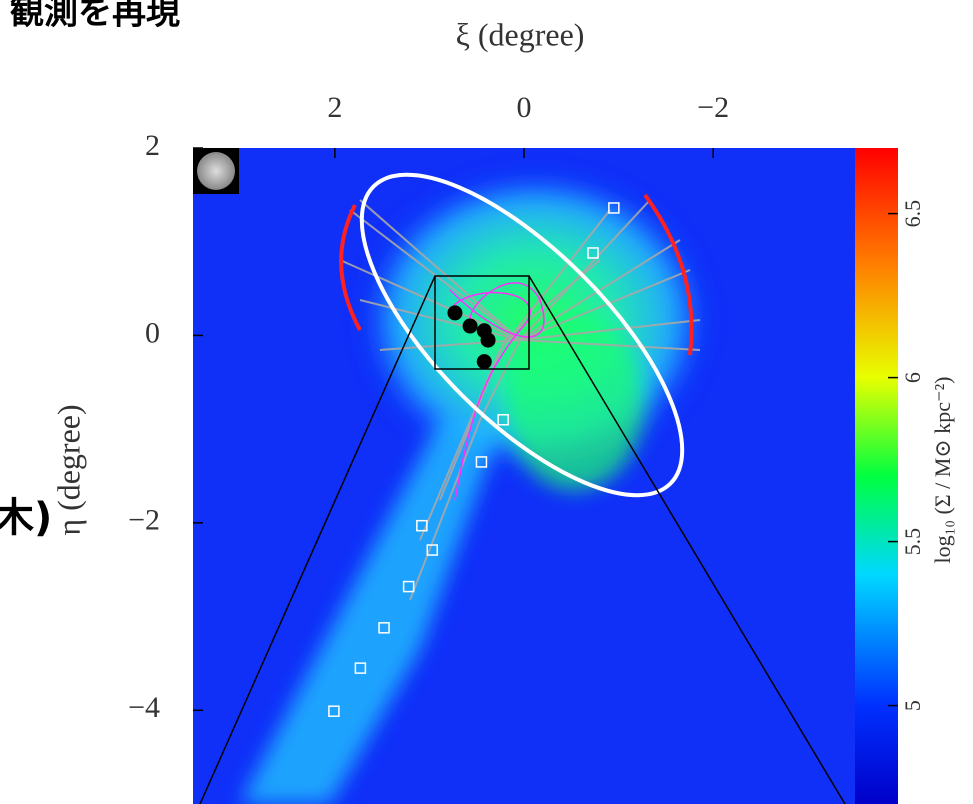 Image resolution: width=973 pixels, height=804 pixels. What do you see at coordinates (713, 107) in the screenshot?
I see `x-tick-label: −2` at bounding box center [713, 107].